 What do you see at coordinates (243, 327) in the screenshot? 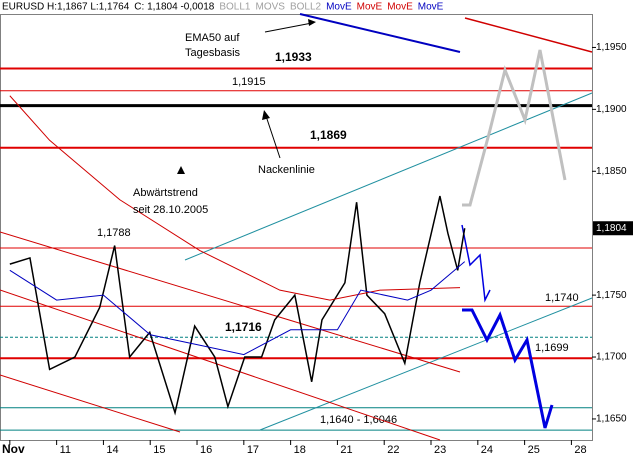
I see `level-label: 1,1716` at bounding box center [243, 327].